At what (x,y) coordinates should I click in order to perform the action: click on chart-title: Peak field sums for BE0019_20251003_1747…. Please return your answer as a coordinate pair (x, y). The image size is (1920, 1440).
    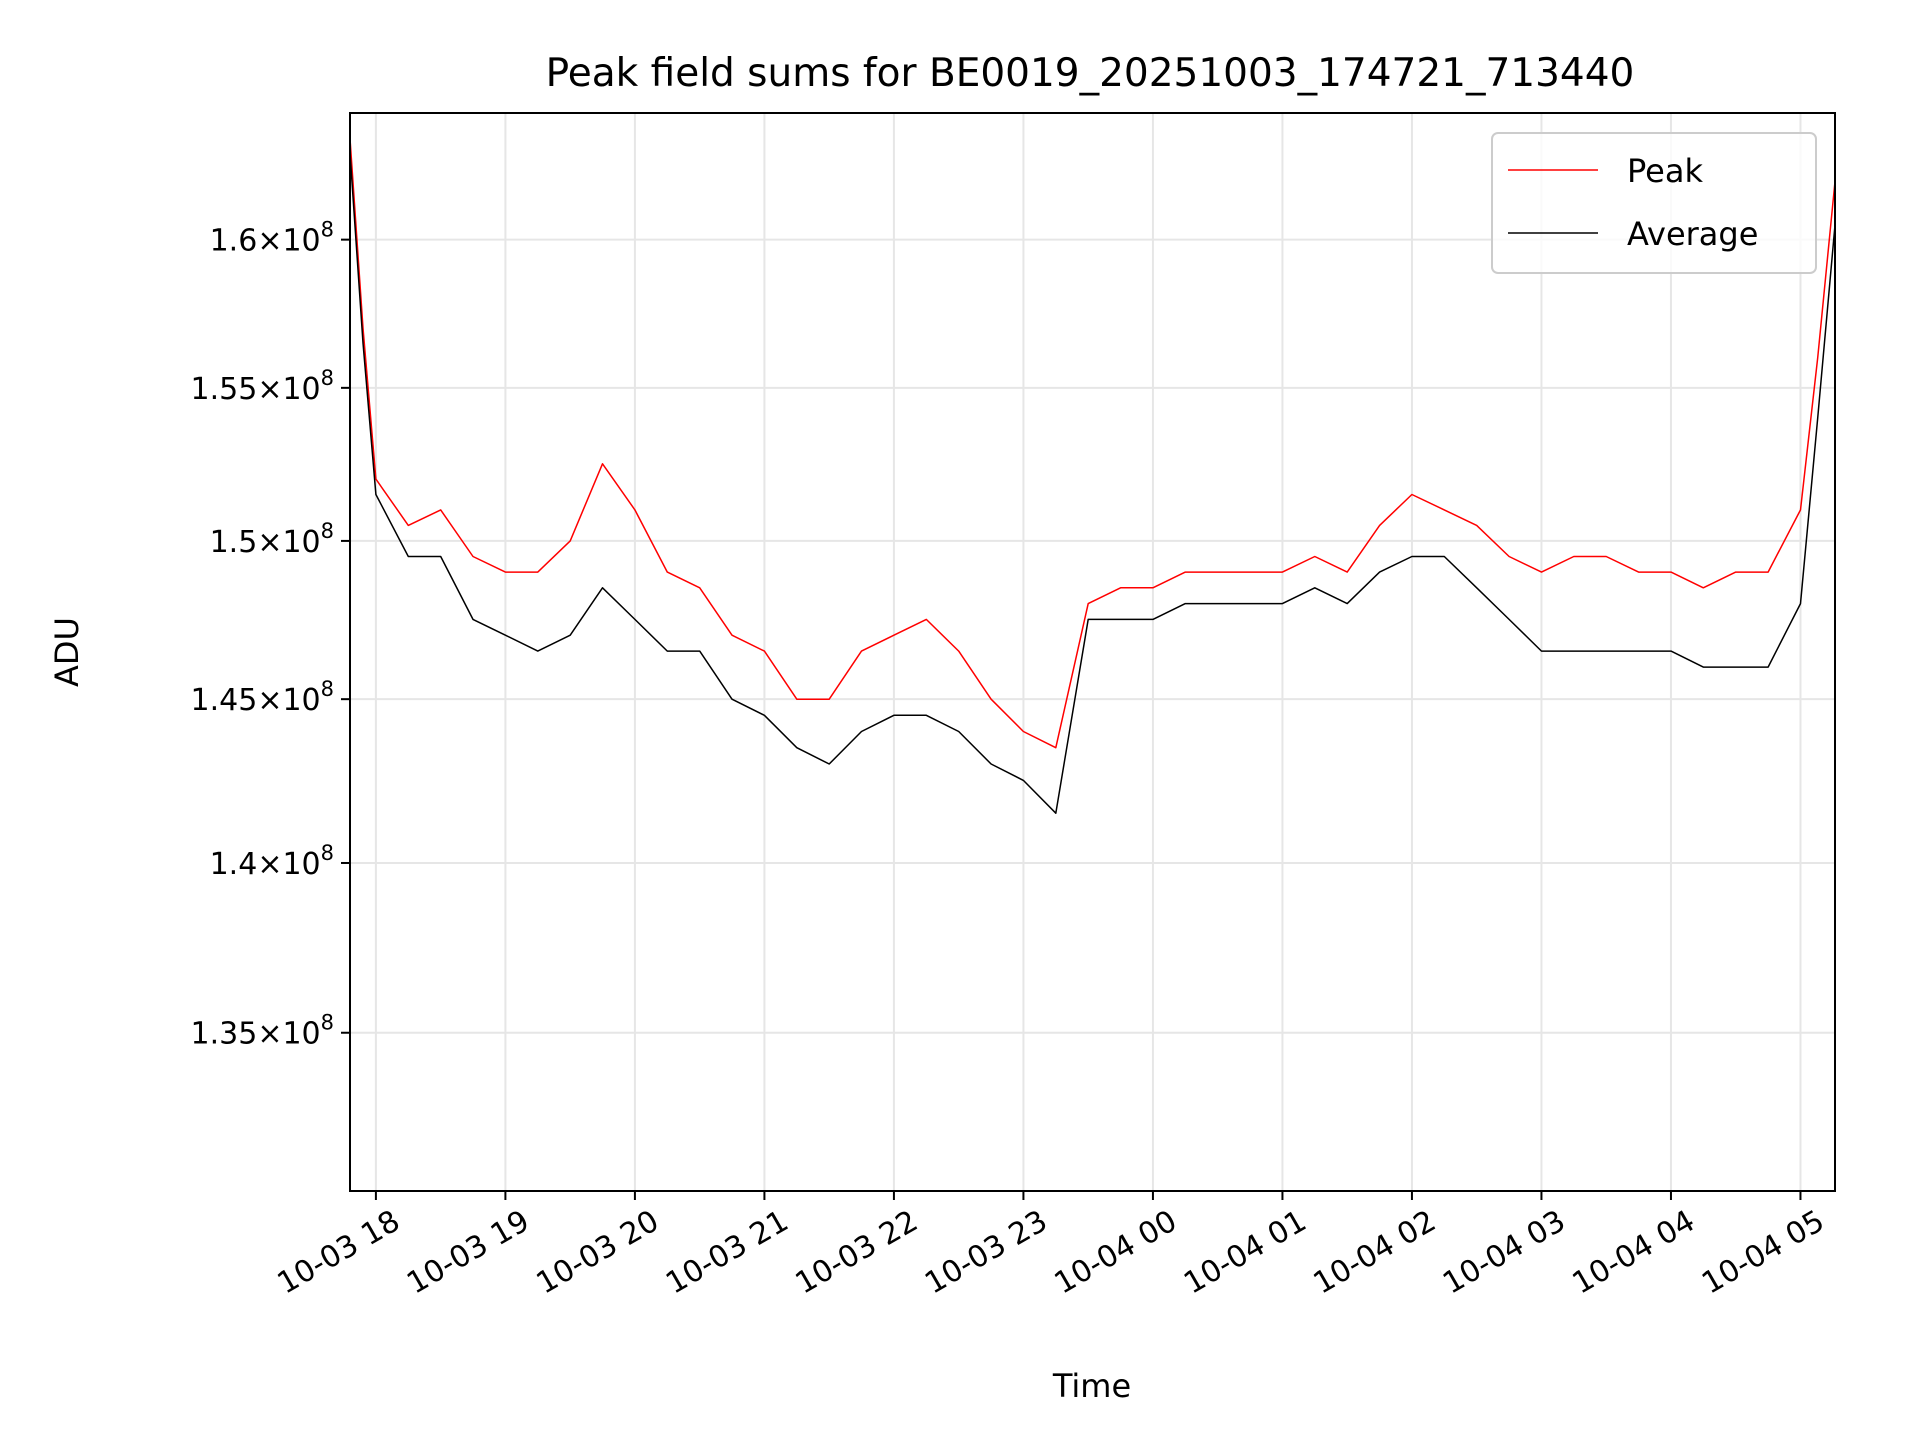
    Looking at the image, I should click on (1090, 73).